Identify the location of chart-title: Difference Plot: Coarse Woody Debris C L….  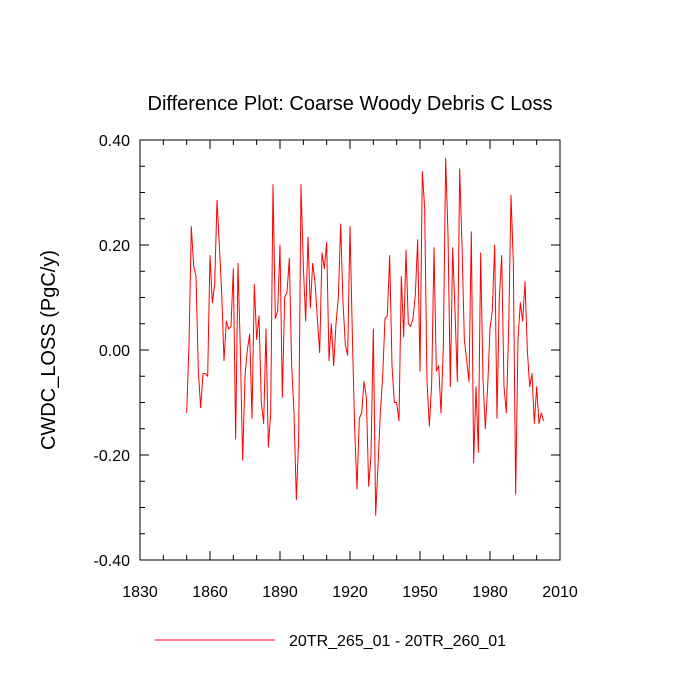
(350, 104).